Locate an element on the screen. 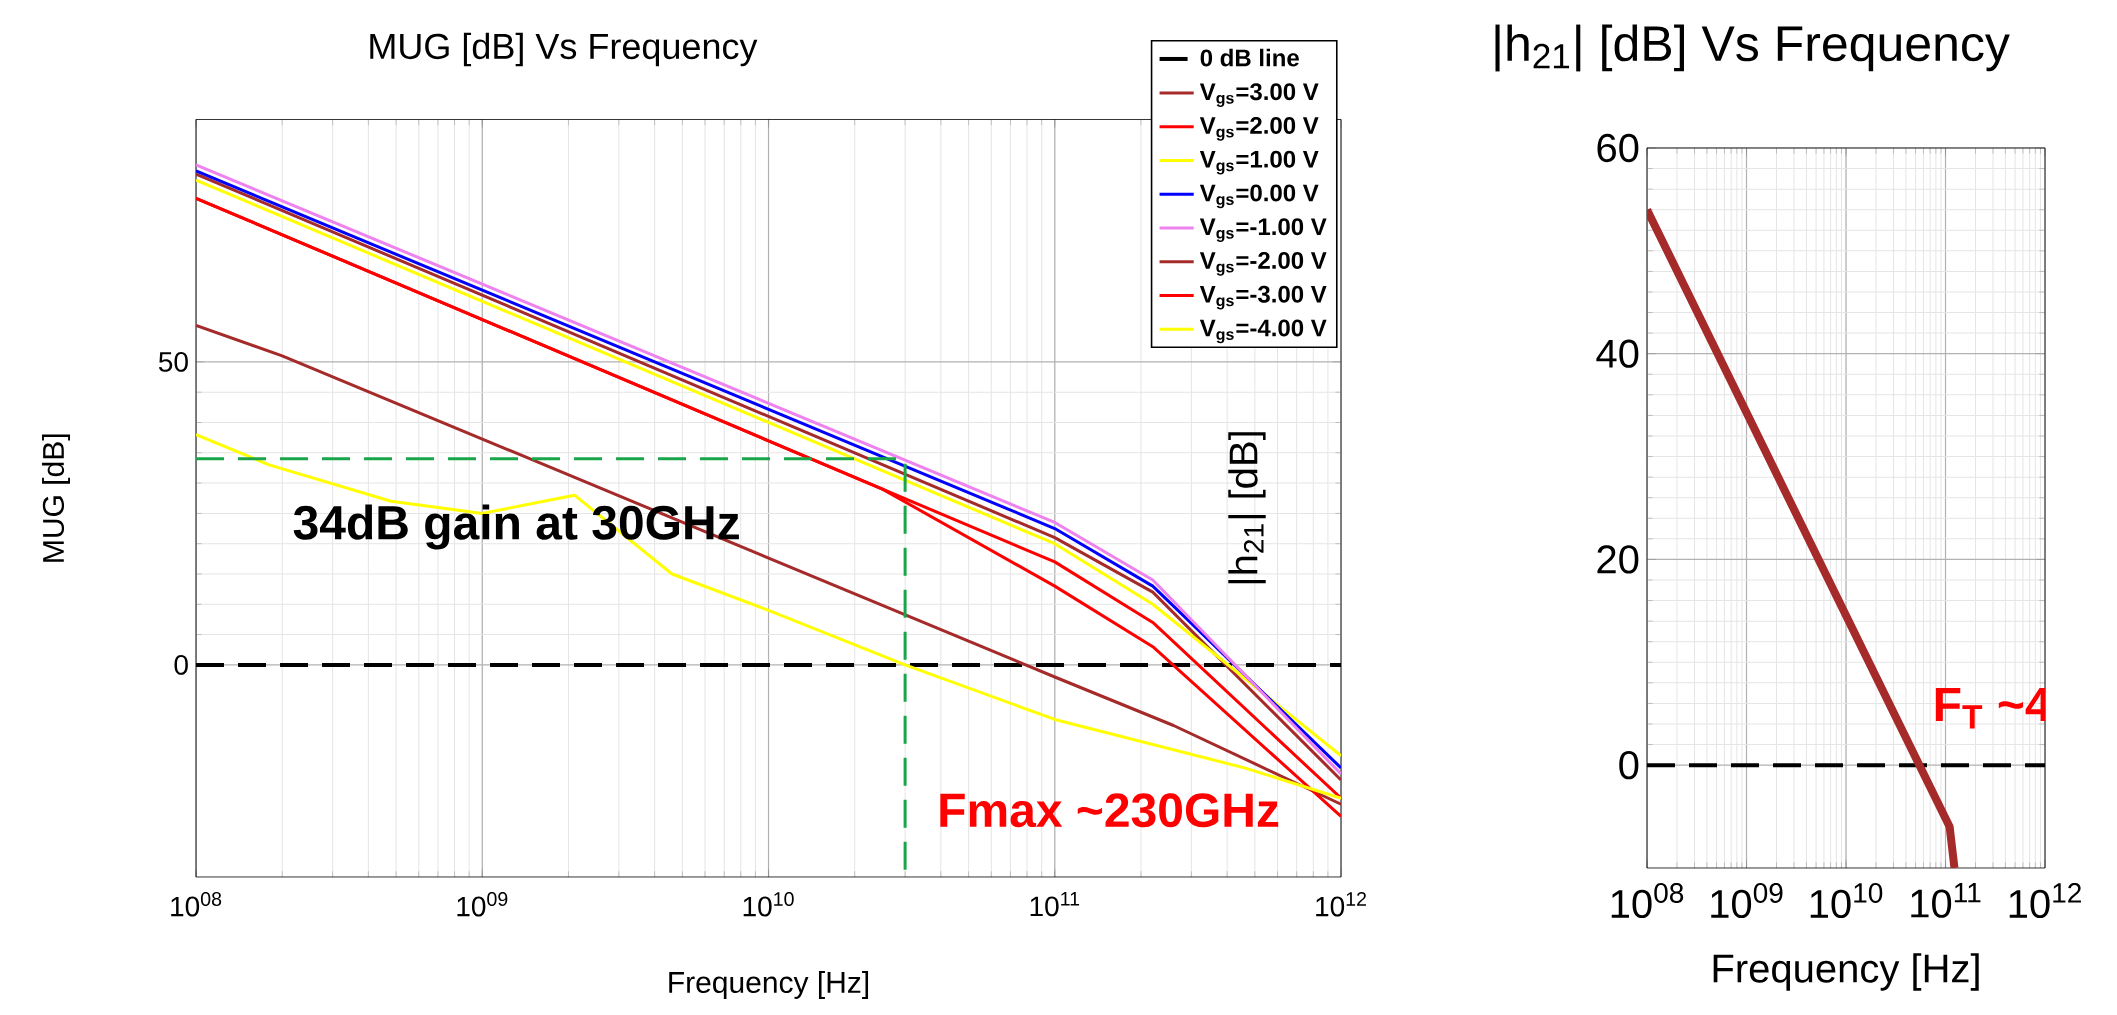 The height and width of the screenshot is (1015, 2117). y-tick-label: 20 is located at coordinates (1618, 559).